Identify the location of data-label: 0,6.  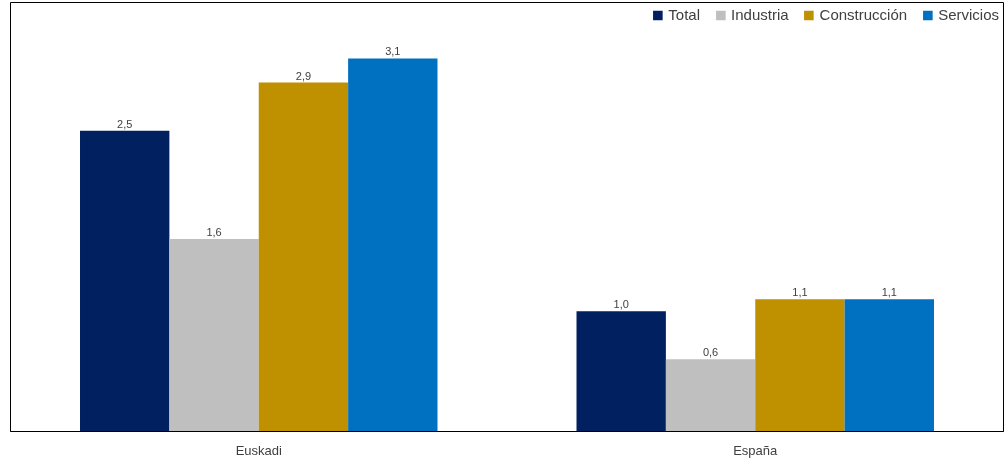
(710, 352).